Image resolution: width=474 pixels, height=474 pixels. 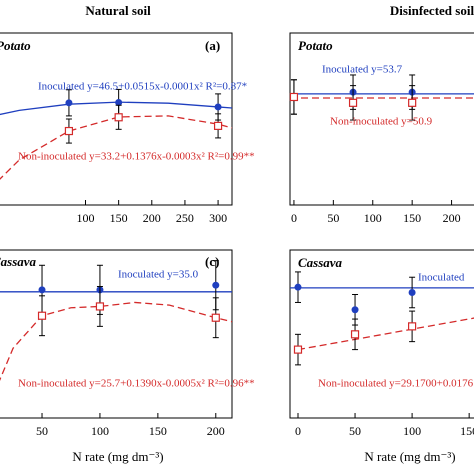 What do you see at coordinates (212, 261) in the screenshot?
I see `panel-label: (c)` at bounding box center [212, 261].